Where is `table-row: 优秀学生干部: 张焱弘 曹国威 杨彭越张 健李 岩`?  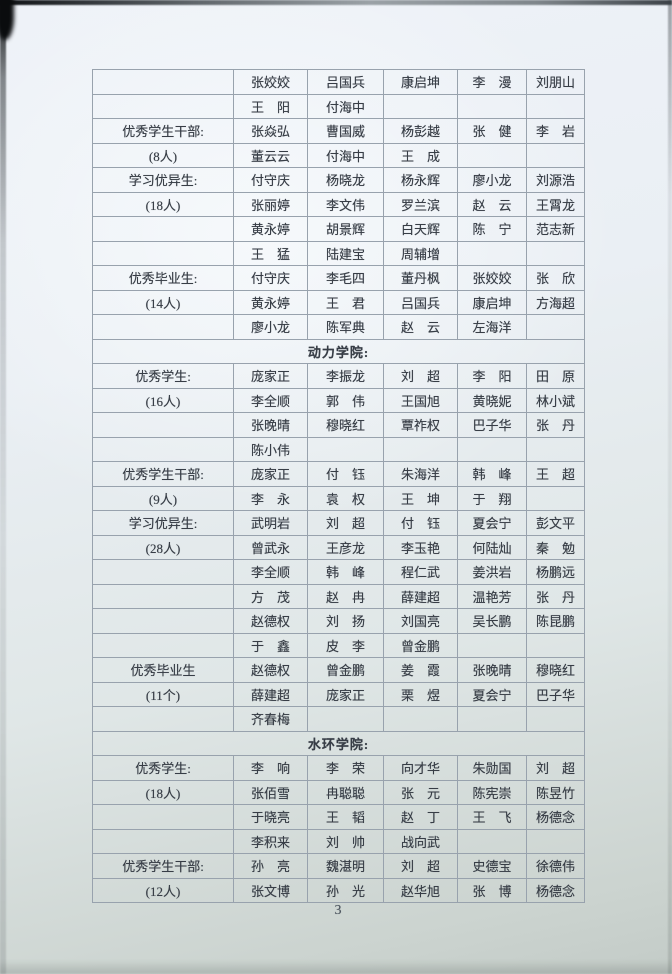 table-row: 优秀学生干部: 张焱弘 曹国威 杨彭越张 健李 岩 is located at coordinates (338, 131).